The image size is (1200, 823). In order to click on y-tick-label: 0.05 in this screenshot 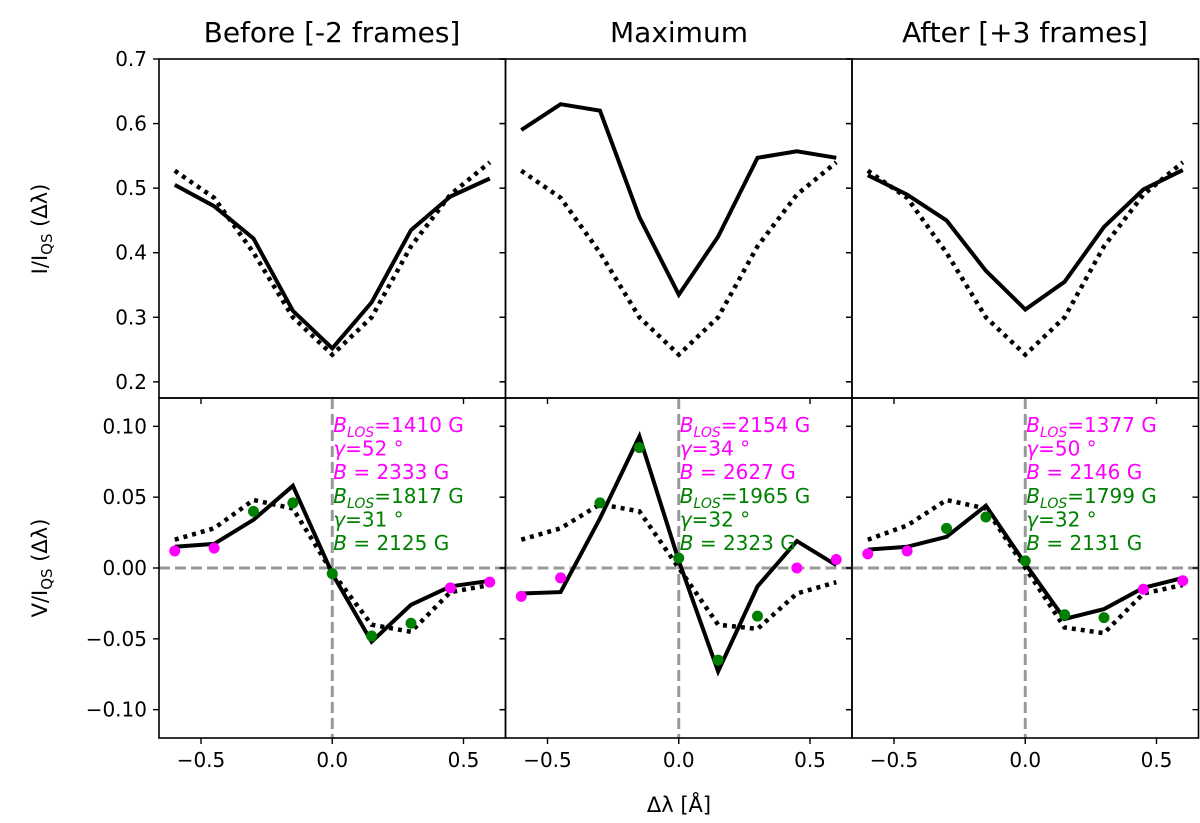, I will do `click(124, 497)`.